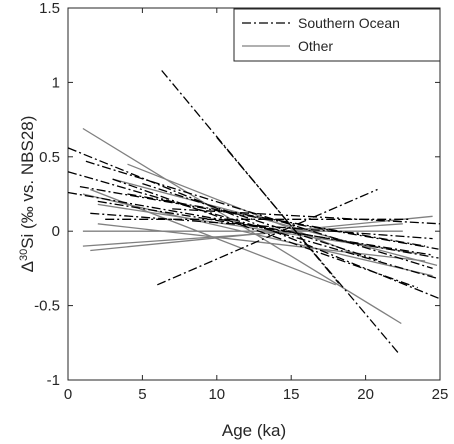  What do you see at coordinates (53, 380) in the screenshot?
I see `y-tick-label: -1` at bounding box center [53, 380].